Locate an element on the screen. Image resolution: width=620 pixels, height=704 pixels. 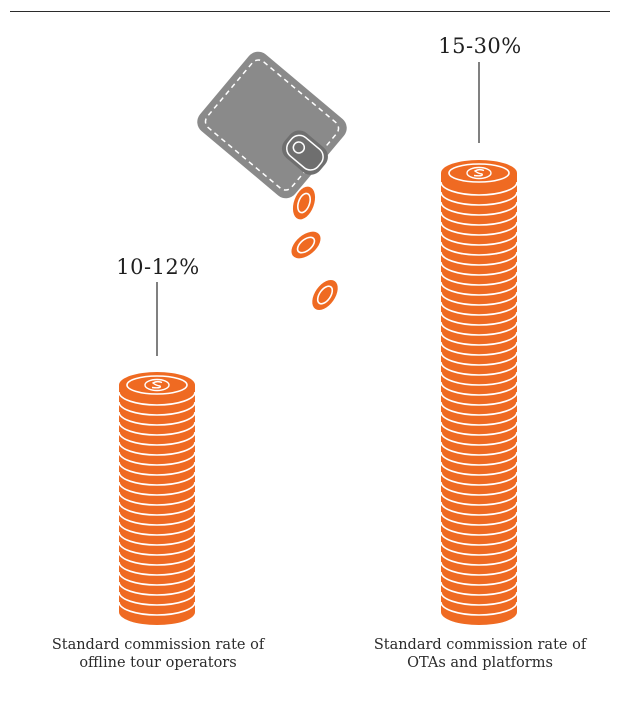
wallet-stitching is located at coordinates (272, 125).